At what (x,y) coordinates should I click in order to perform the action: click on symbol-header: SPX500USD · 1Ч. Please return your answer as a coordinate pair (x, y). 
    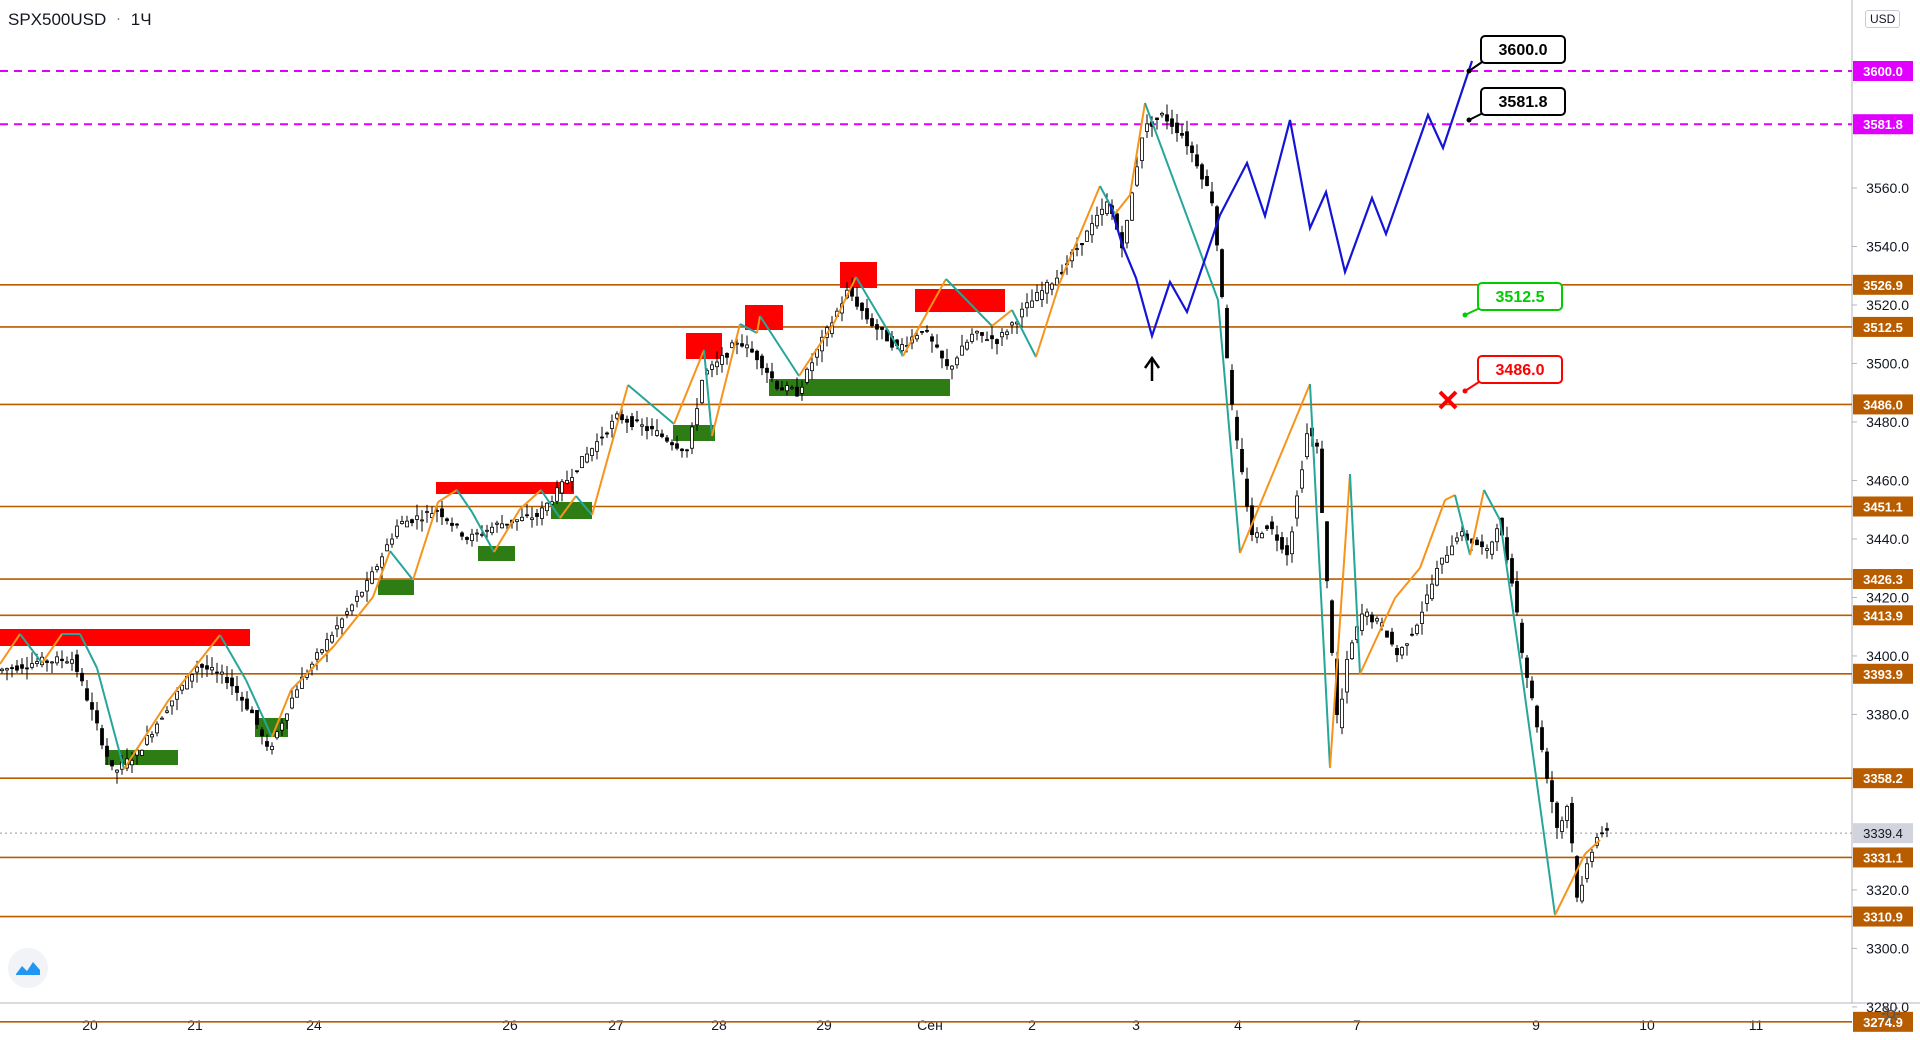
    Looking at the image, I should click on (80, 20).